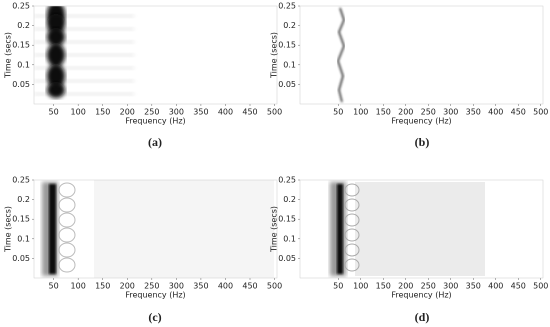 The height and width of the screenshot is (327, 550). I want to click on caption: (b), so click(422, 142).